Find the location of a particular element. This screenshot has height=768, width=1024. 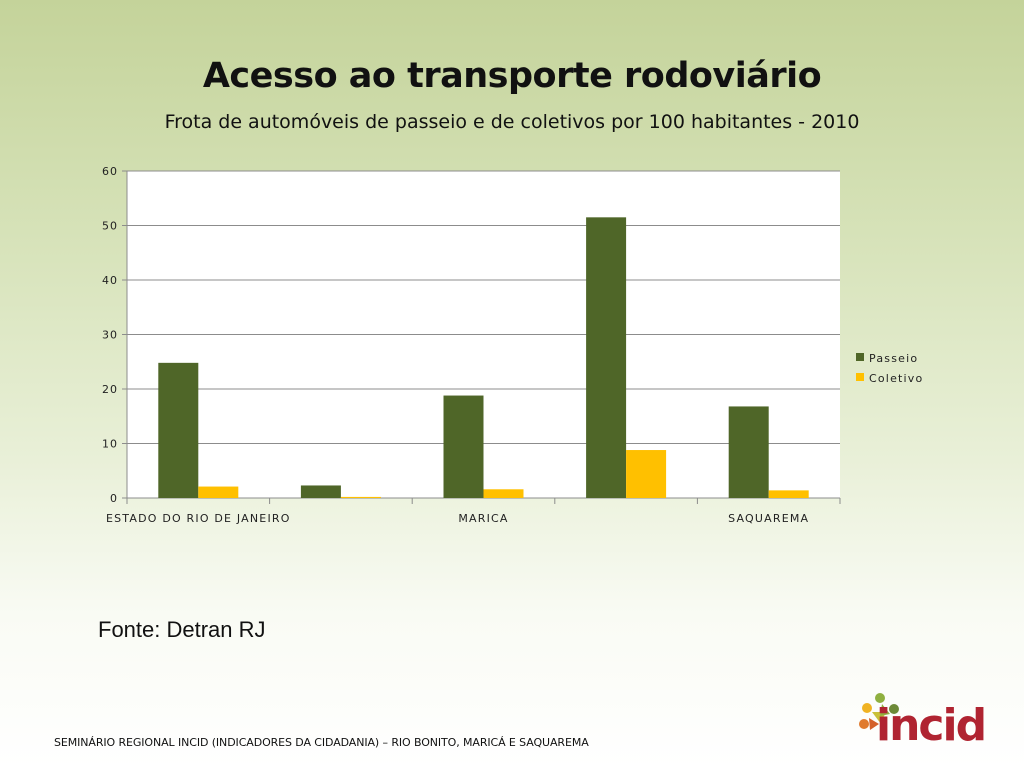

source-note: Fonte: Detran RJ is located at coordinates (182, 629).